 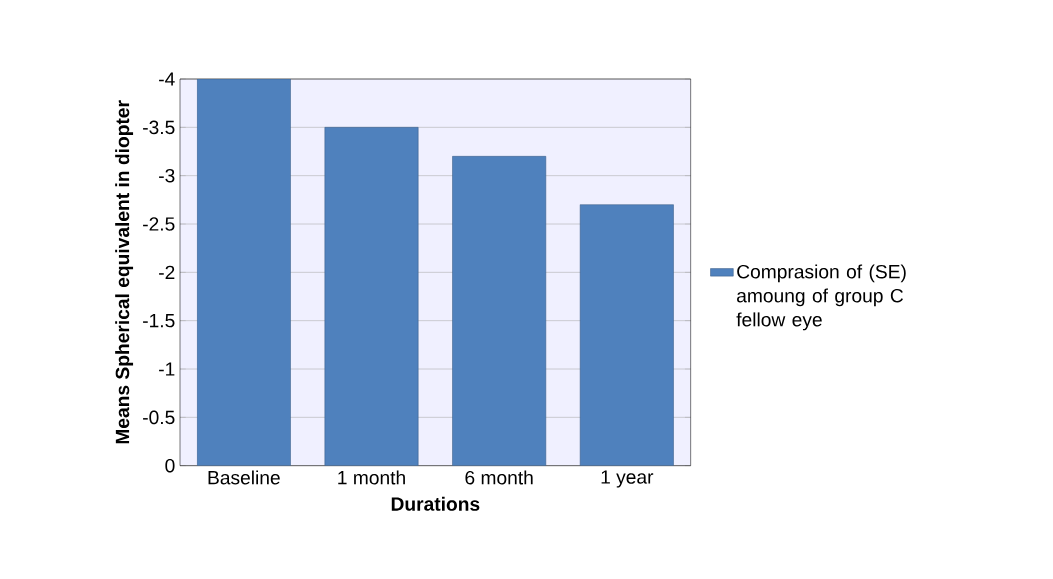 I want to click on y-tick-label: -0.5, so click(x=159, y=417).